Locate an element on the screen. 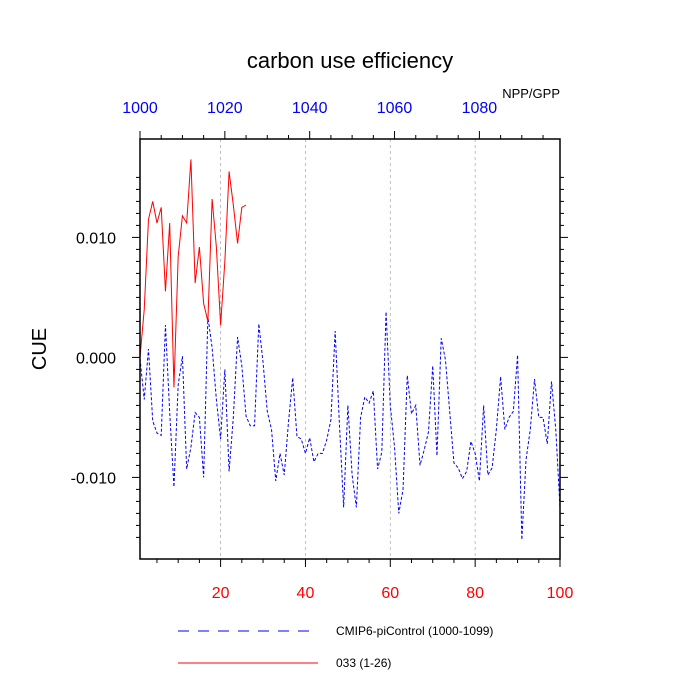  tick-label-top-1060: 1060 is located at coordinates (395, 108).